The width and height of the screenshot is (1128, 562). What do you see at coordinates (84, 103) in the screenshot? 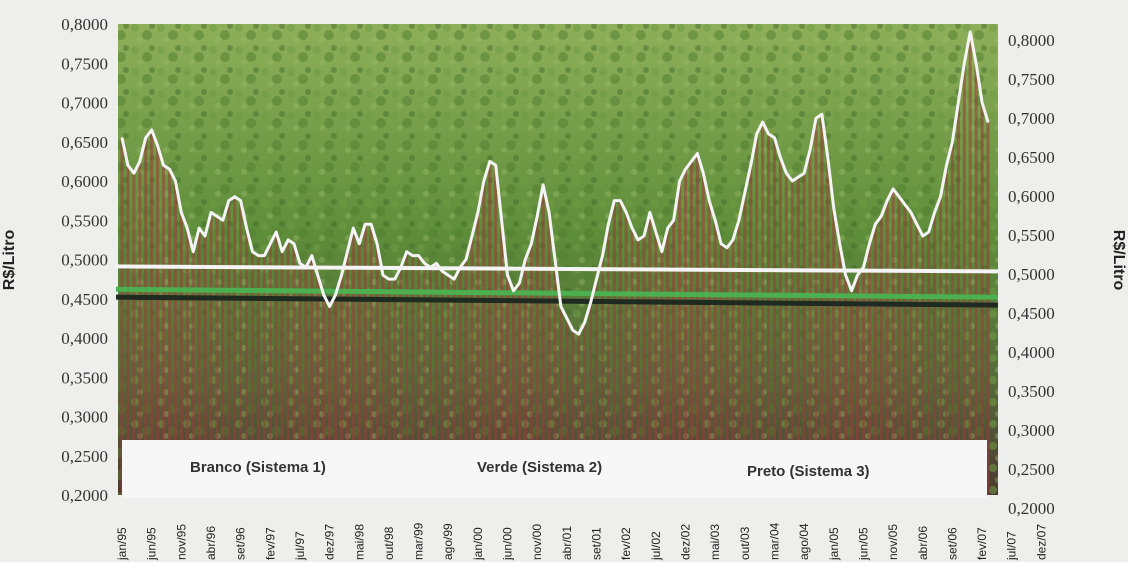
I see `left-tick-label: 0,7000` at bounding box center [84, 103].